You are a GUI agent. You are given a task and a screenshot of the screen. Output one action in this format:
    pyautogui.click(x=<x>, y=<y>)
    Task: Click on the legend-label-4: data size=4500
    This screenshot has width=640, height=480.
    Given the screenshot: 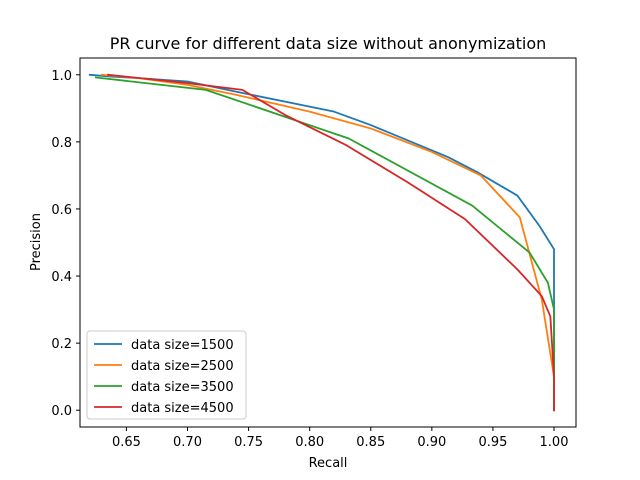 What is the action you would take?
    pyautogui.click(x=182, y=408)
    